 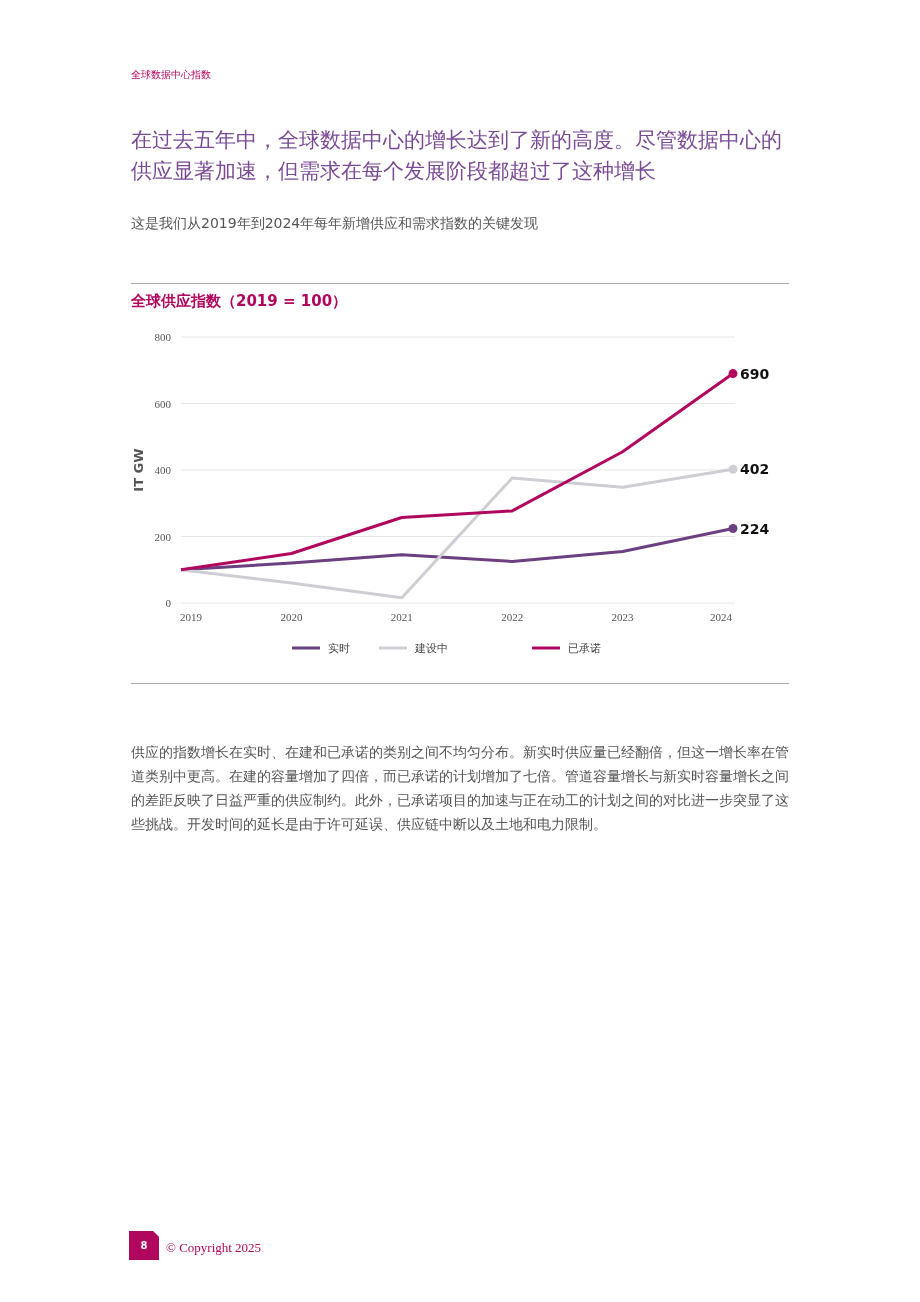 What do you see at coordinates (239, 301) in the screenshot?
I see `text: 全球供应指数（2019 = 100）` at bounding box center [239, 301].